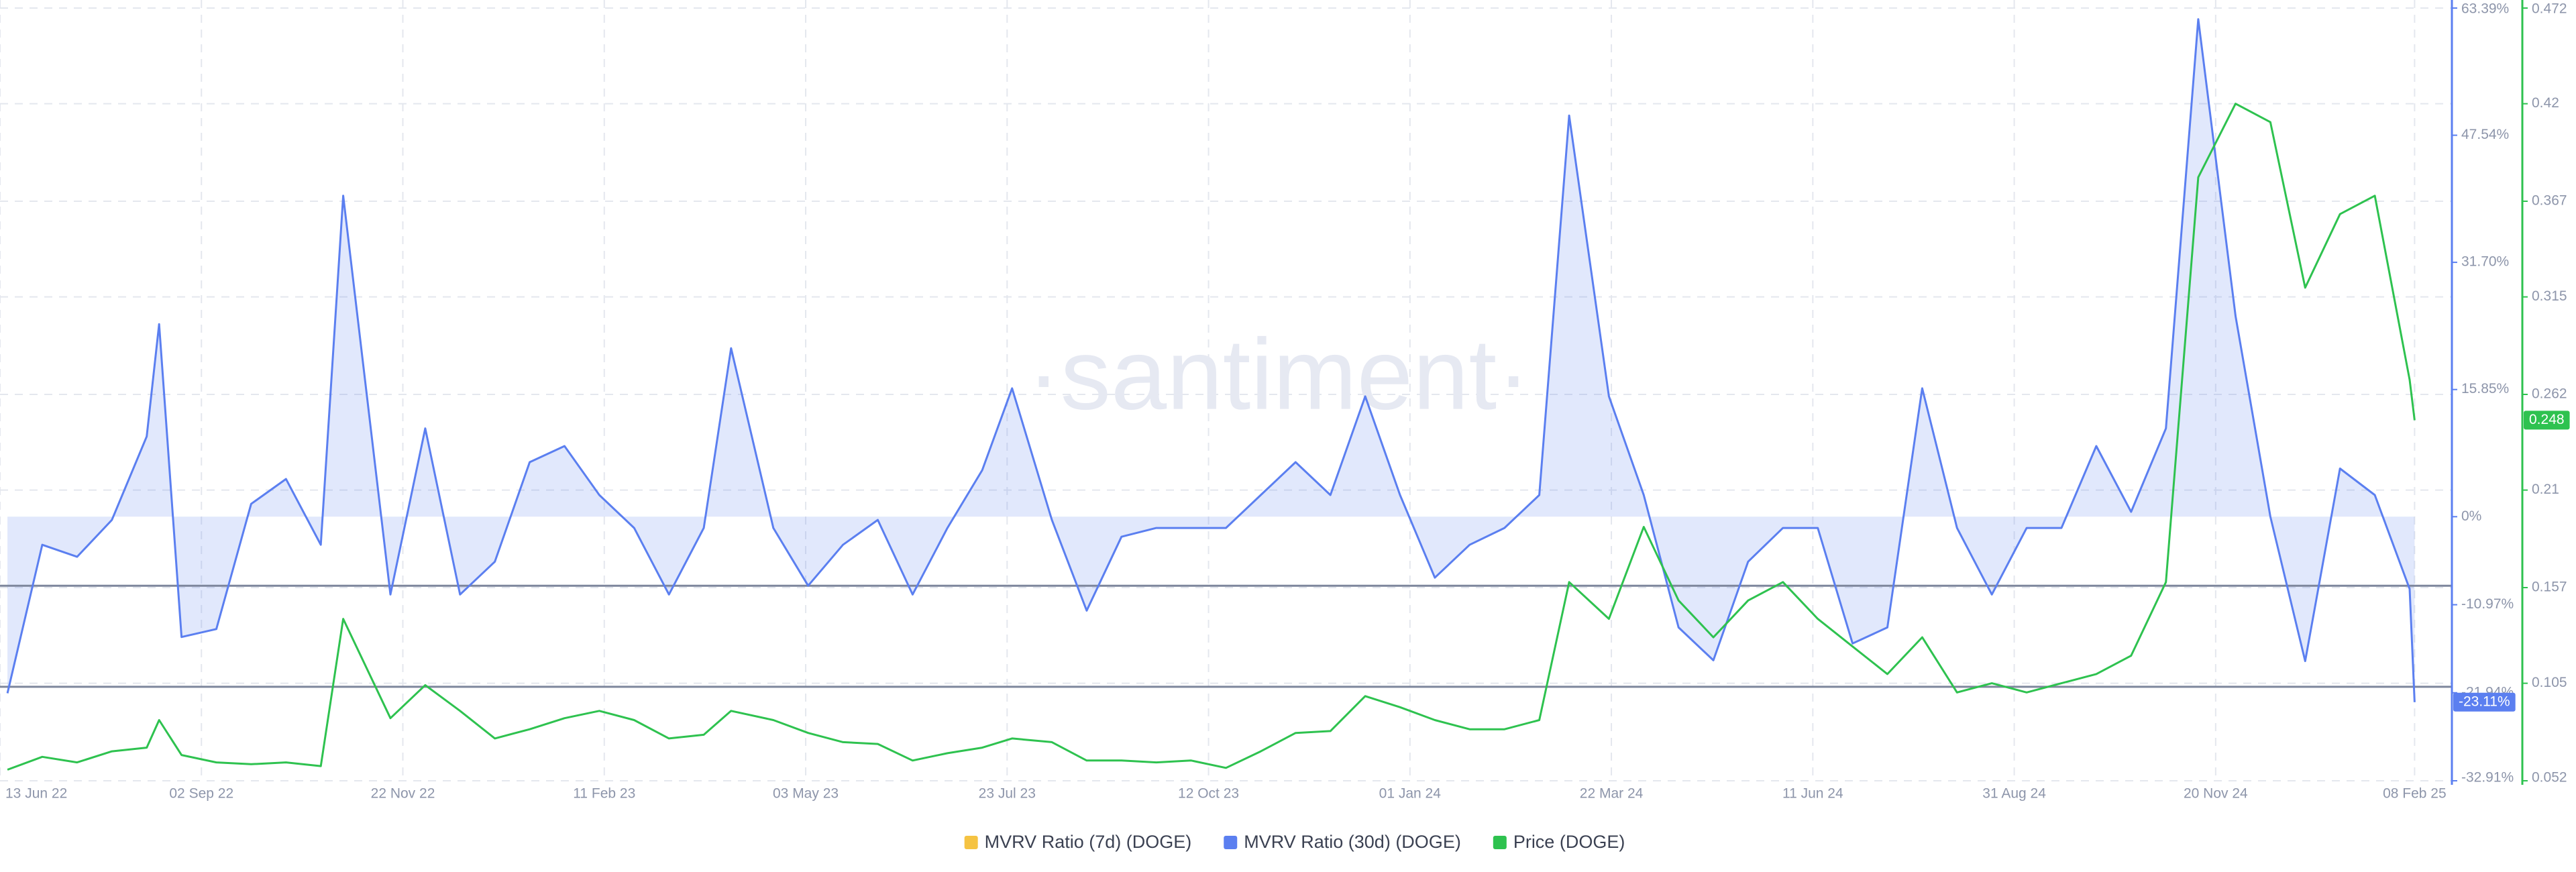 Image resolution: width=2576 pixels, height=872 pixels. Describe the element at coordinates (1612, 794) in the screenshot. I see `x-tick-label: 22 Mar 24` at that location.